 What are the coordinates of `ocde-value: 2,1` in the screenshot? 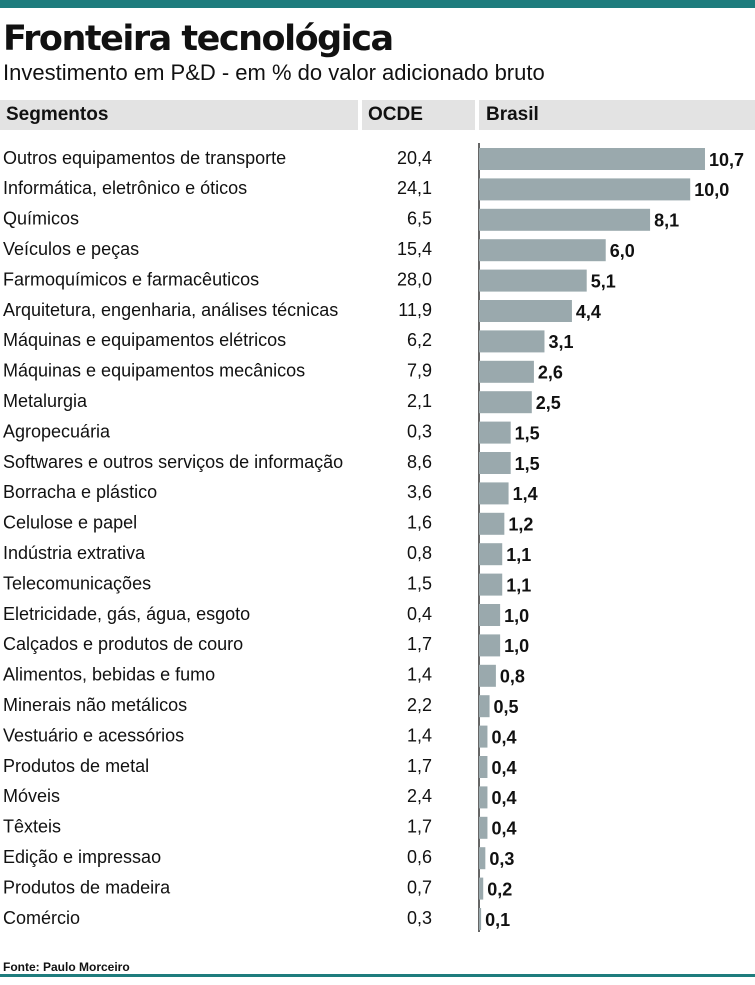 It's located at (419, 401).